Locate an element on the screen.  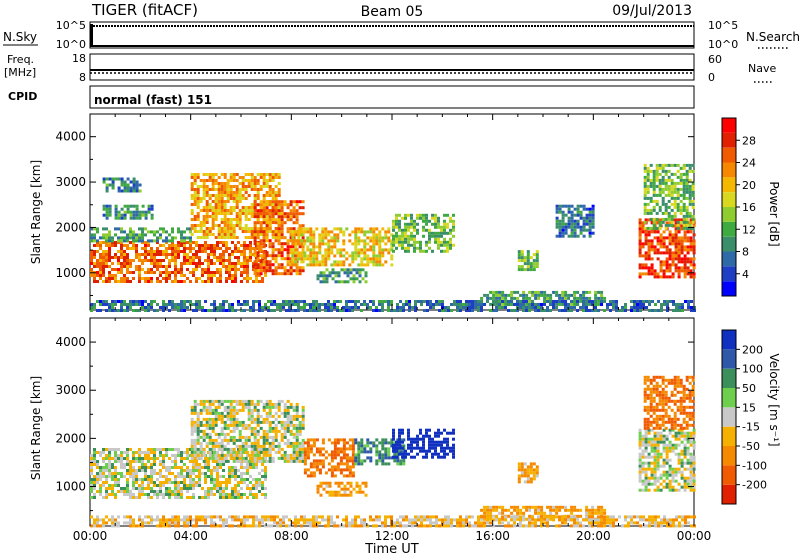
power-colorbar-label: Power [dB] is located at coordinates (774, 213).